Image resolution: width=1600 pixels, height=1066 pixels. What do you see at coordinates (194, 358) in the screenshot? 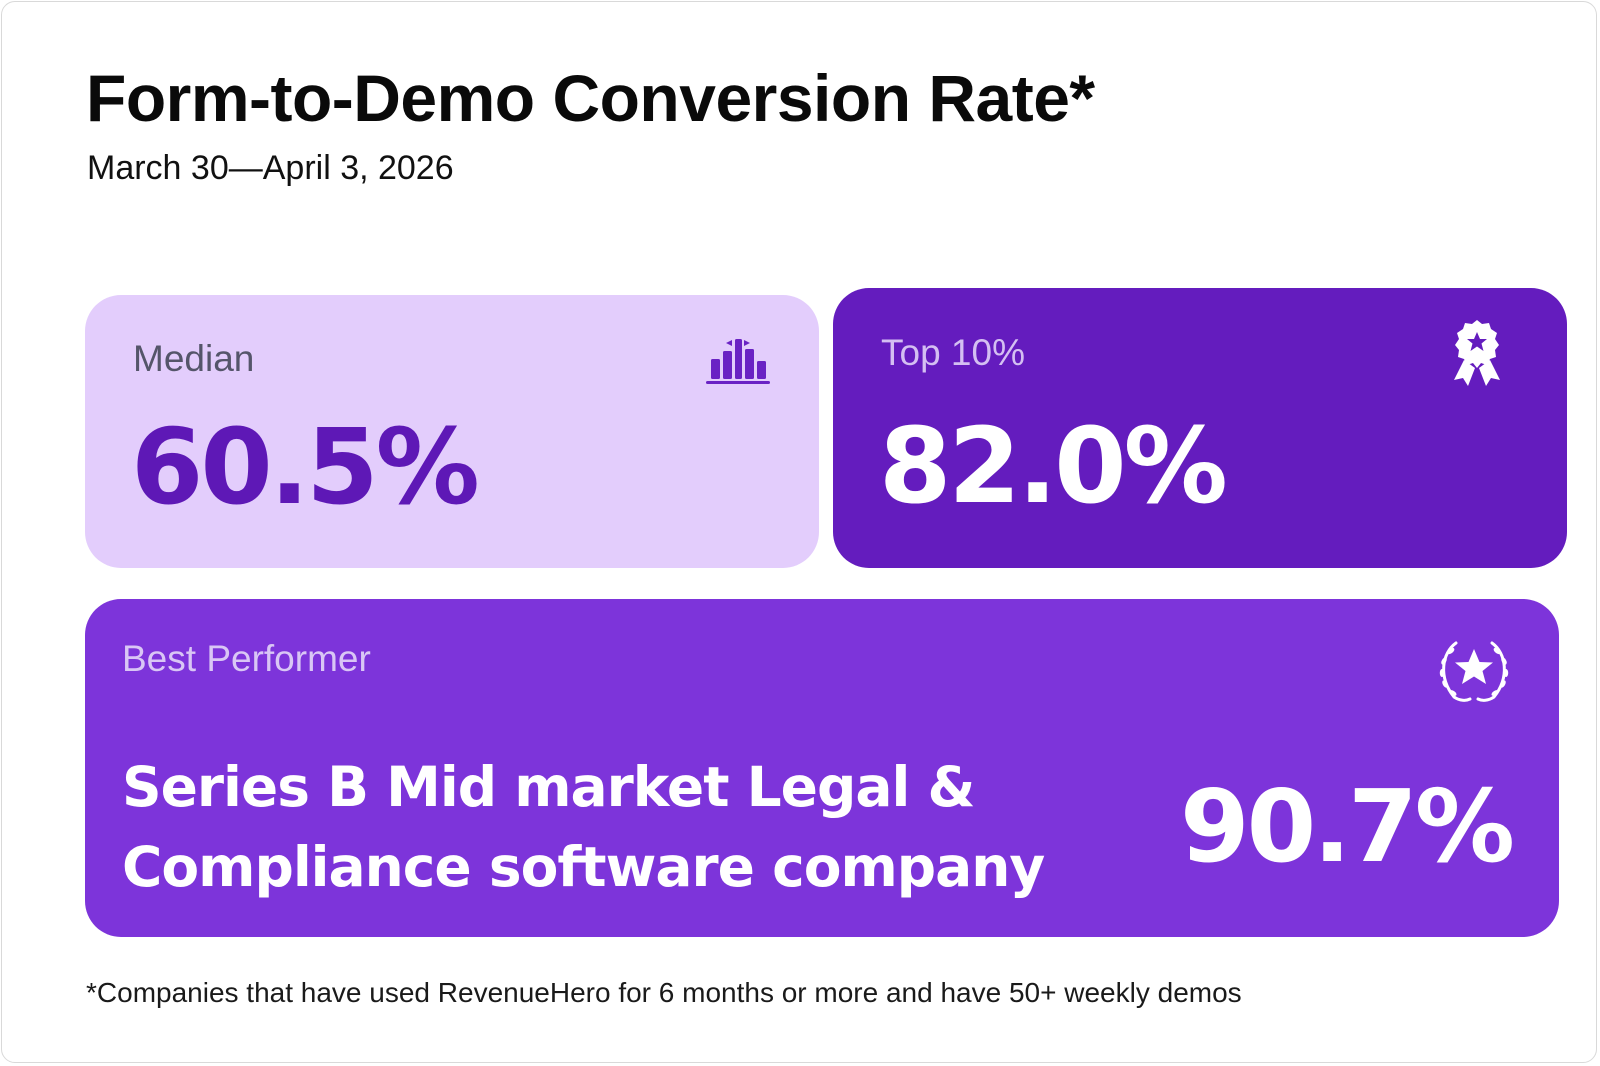
I see `median-label: Median` at bounding box center [194, 358].